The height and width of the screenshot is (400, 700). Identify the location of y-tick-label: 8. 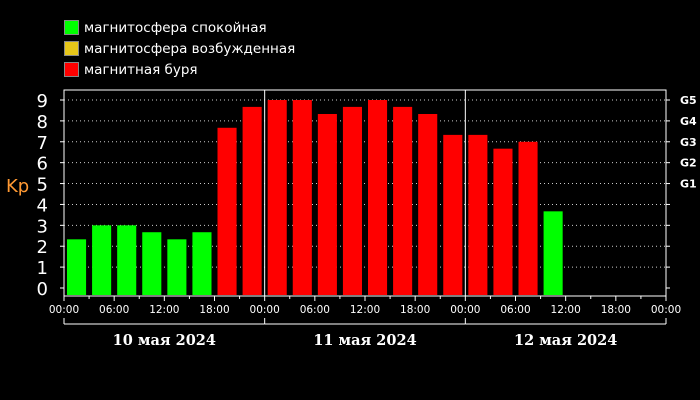
(42, 122).